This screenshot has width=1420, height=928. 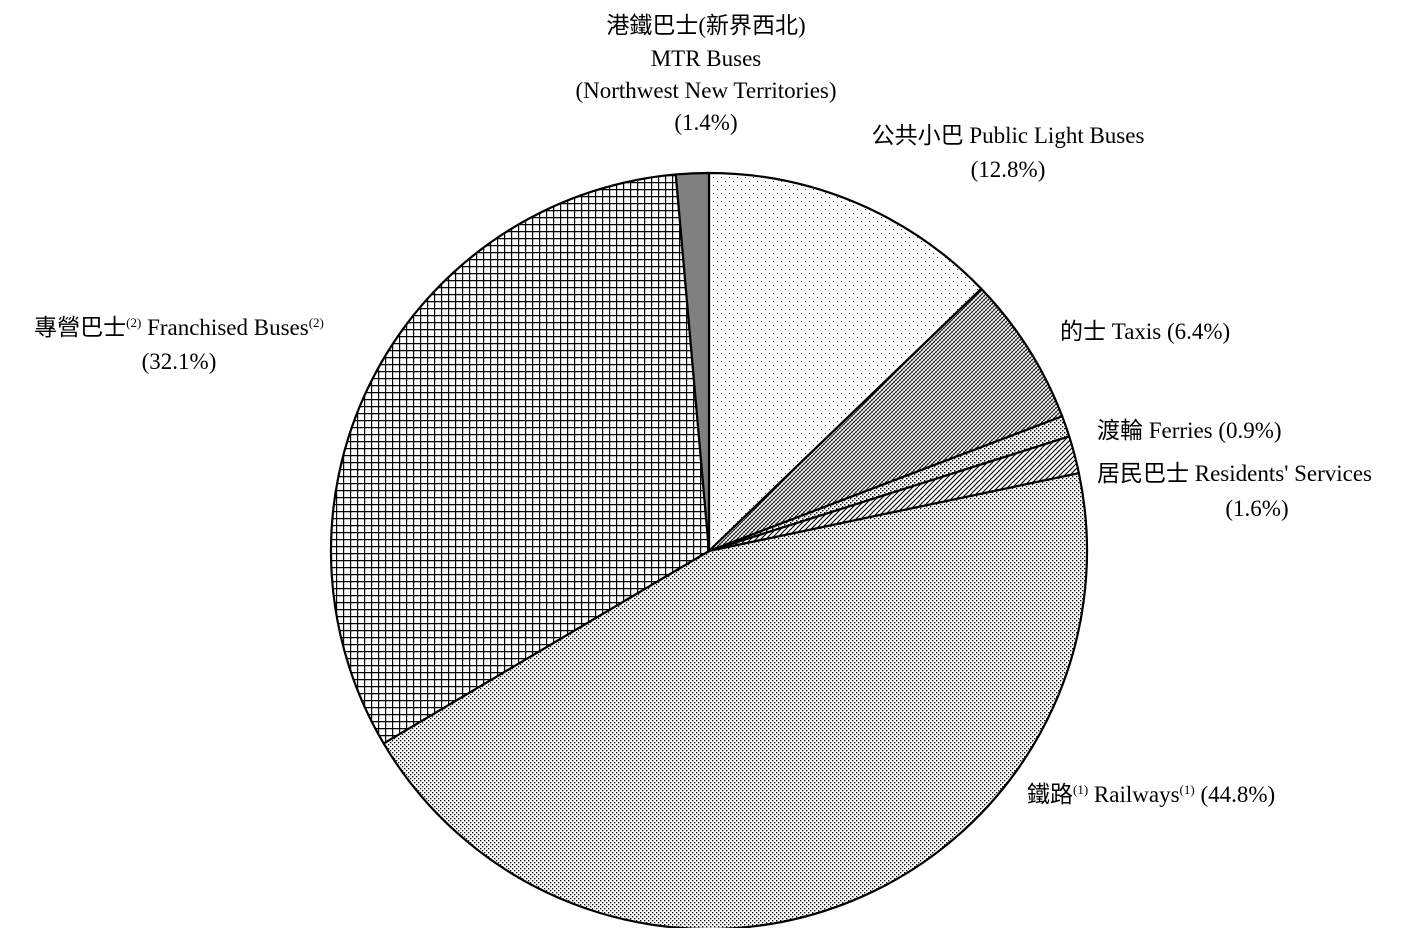 I want to click on label-residents-services-pct: (1.6%), so click(x=1256, y=508).